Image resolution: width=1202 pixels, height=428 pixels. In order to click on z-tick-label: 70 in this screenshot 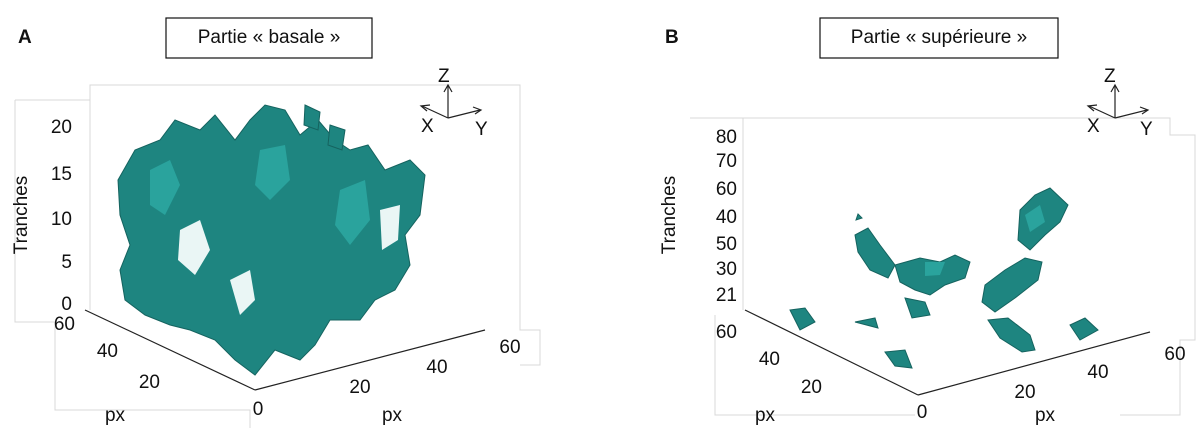, I will do `click(726, 161)`.